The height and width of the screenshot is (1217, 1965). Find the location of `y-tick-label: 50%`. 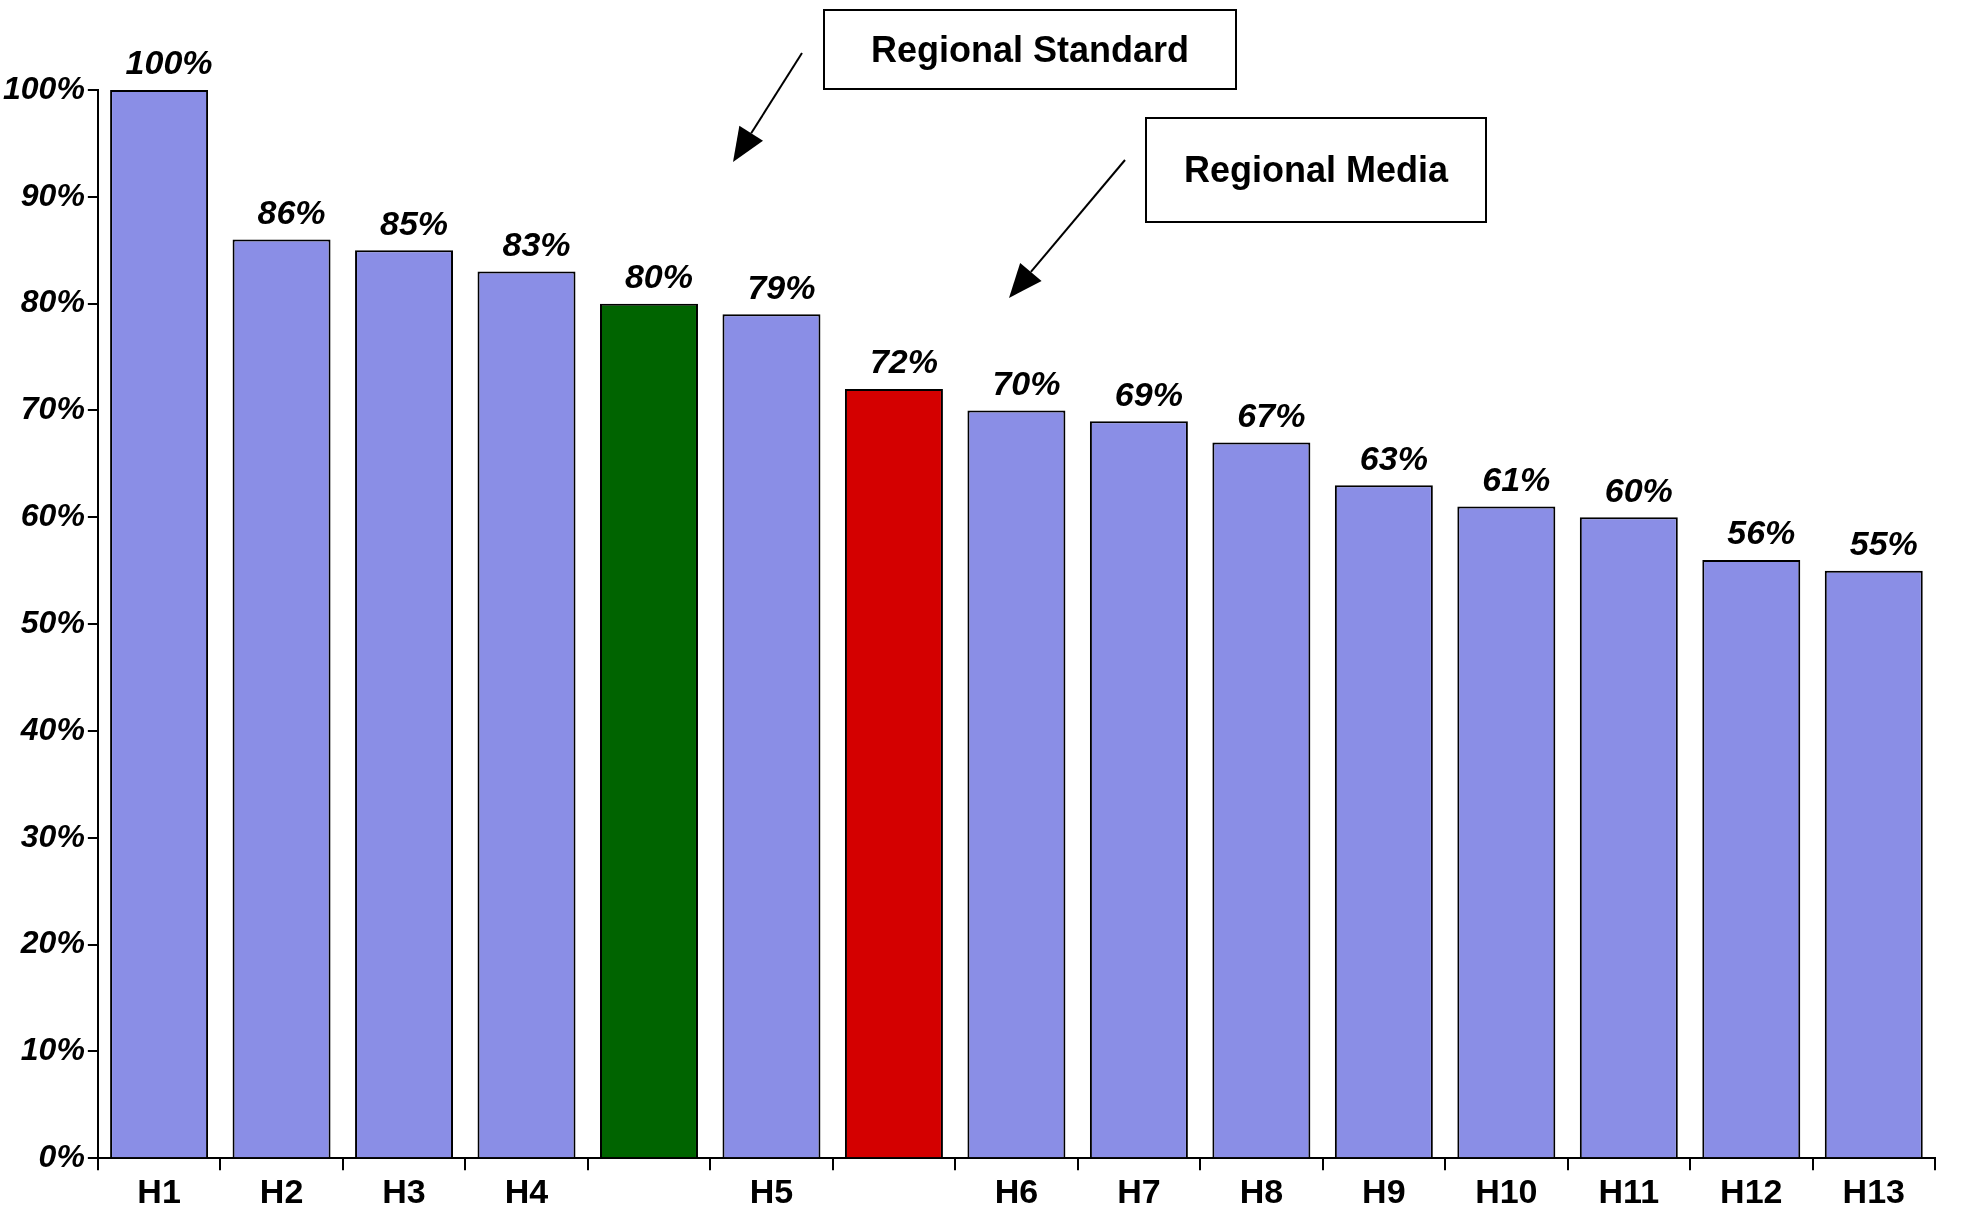

y-tick-label: 50% is located at coordinates (52, 621).